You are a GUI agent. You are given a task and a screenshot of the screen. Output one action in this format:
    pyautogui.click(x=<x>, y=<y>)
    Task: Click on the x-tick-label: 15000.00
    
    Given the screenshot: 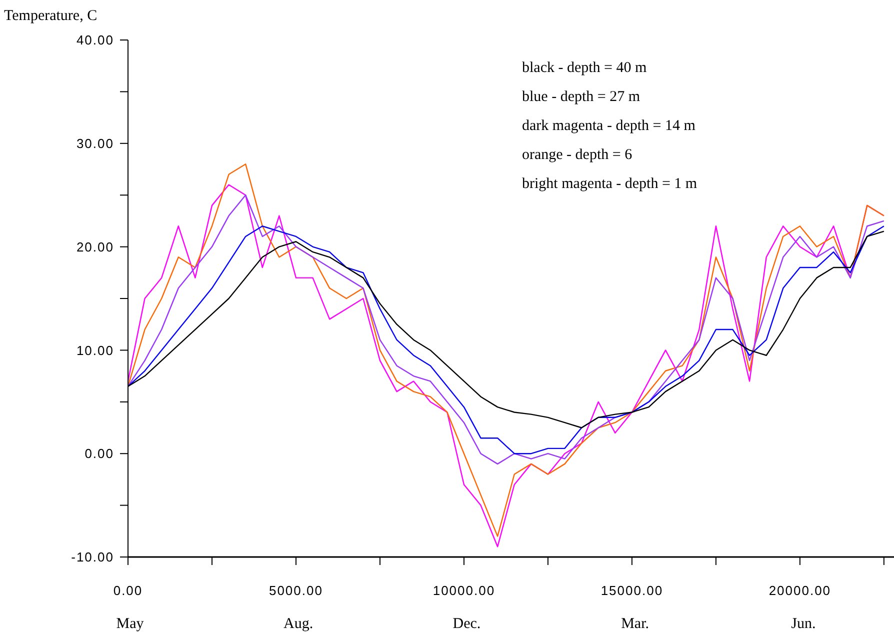 What is the action you would take?
    pyautogui.click(x=632, y=590)
    